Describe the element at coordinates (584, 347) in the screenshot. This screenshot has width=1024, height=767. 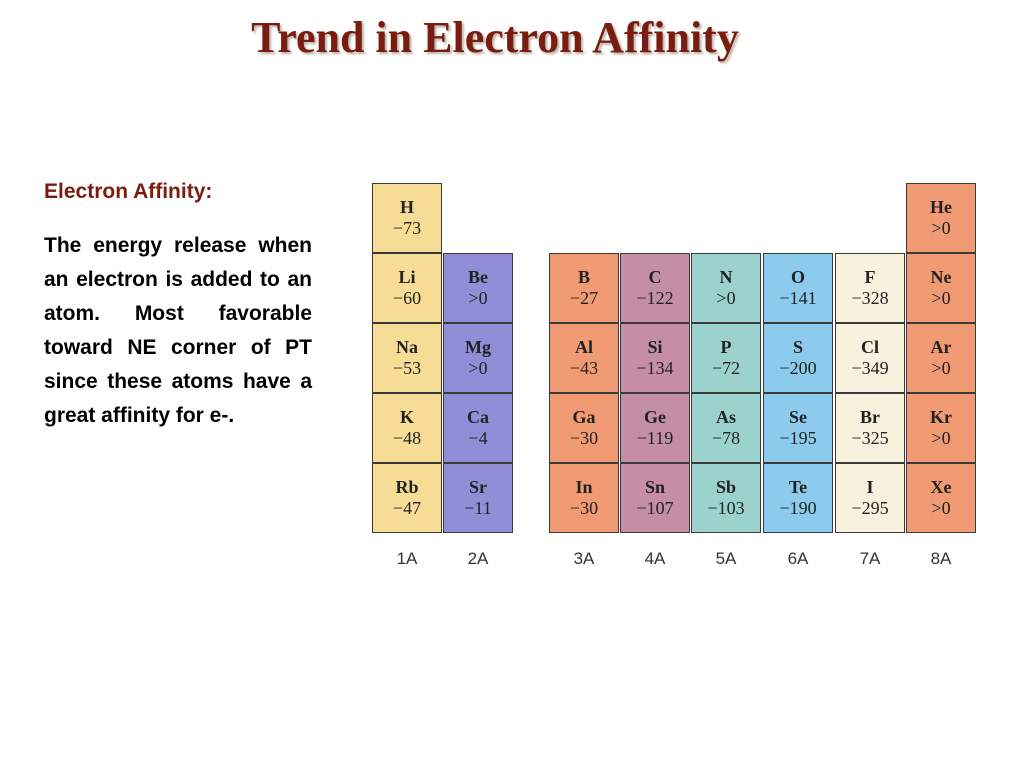
I see `element-symbol: Al` at that location.